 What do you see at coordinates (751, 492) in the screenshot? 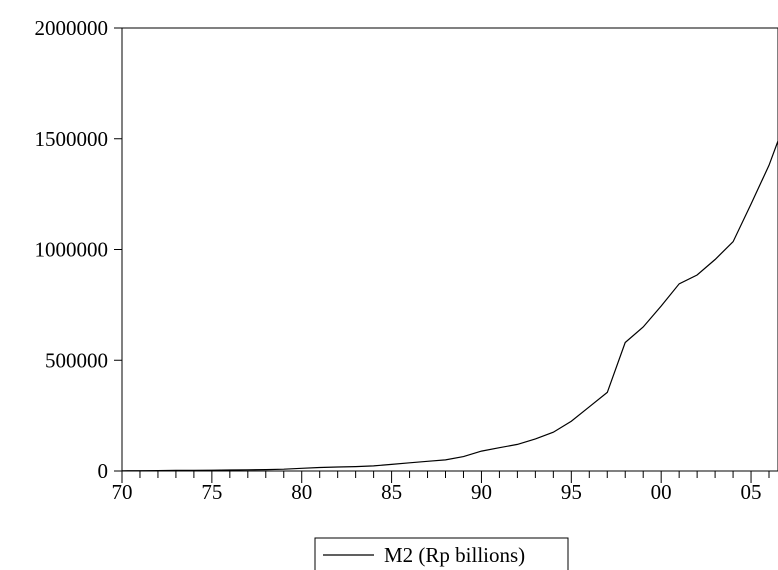
I see `x-tick-label: 05` at bounding box center [751, 492].